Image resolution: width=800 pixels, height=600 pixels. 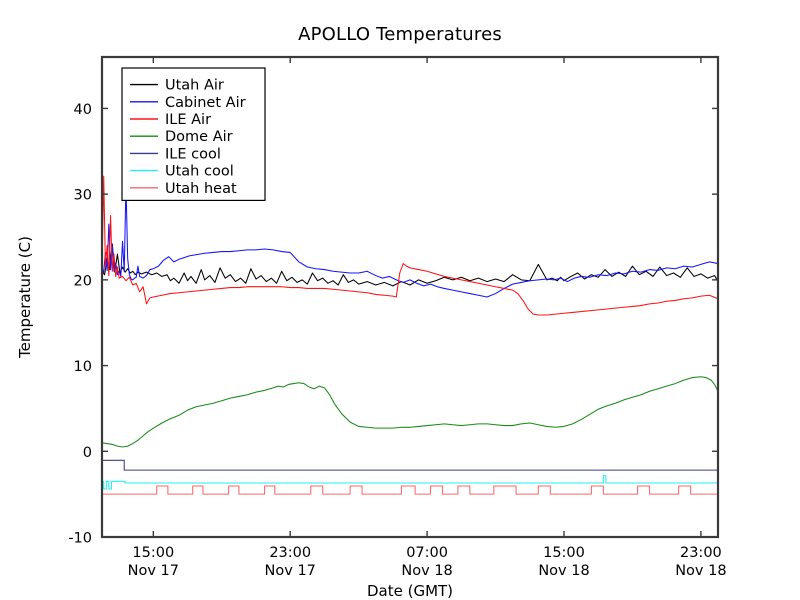 What do you see at coordinates (193, 154) in the screenshot?
I see `legend-label-ile-cool: ILE cool` at bounding box center [193, 154].